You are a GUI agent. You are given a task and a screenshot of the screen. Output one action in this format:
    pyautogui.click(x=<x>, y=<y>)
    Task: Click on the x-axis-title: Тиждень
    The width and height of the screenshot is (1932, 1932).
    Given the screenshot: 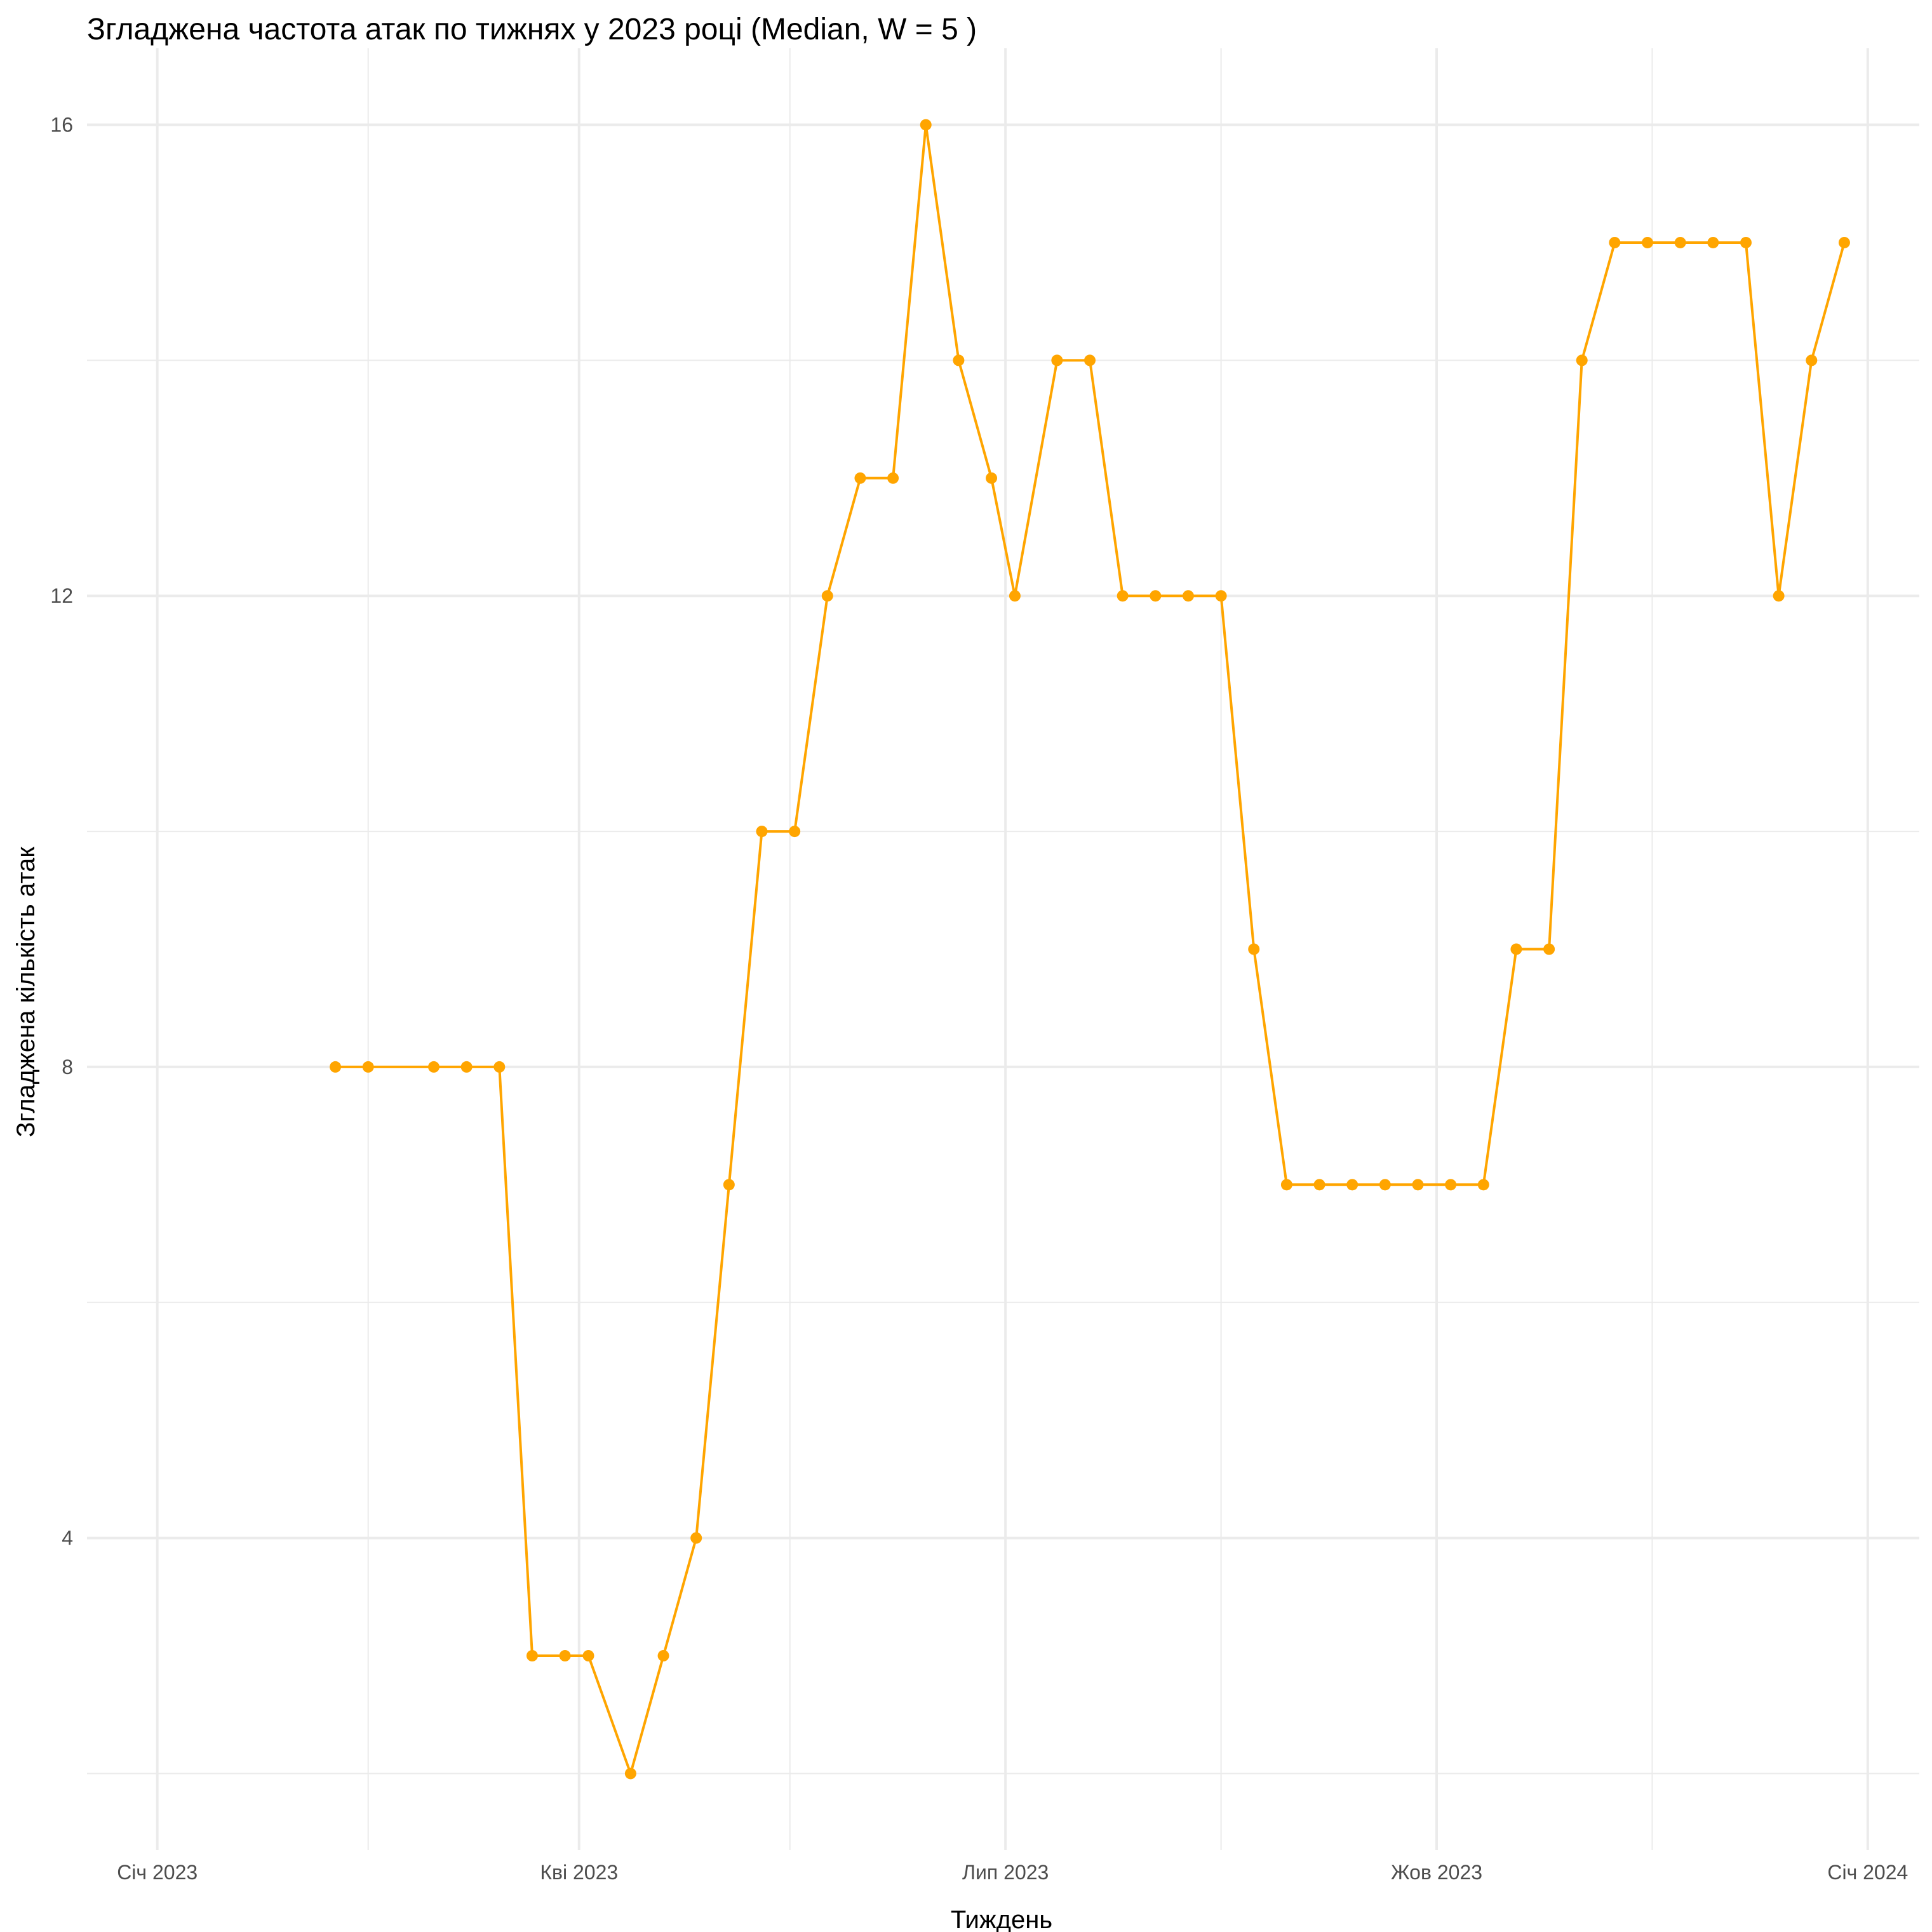 What is the action you would take?
    pyautogui.click(x=1001, y=1919)
    